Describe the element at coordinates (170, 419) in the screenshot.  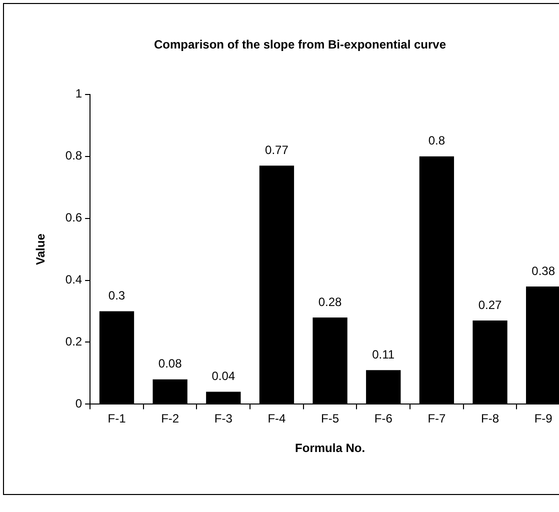
I see `x-tick-label: F-2` at that location.